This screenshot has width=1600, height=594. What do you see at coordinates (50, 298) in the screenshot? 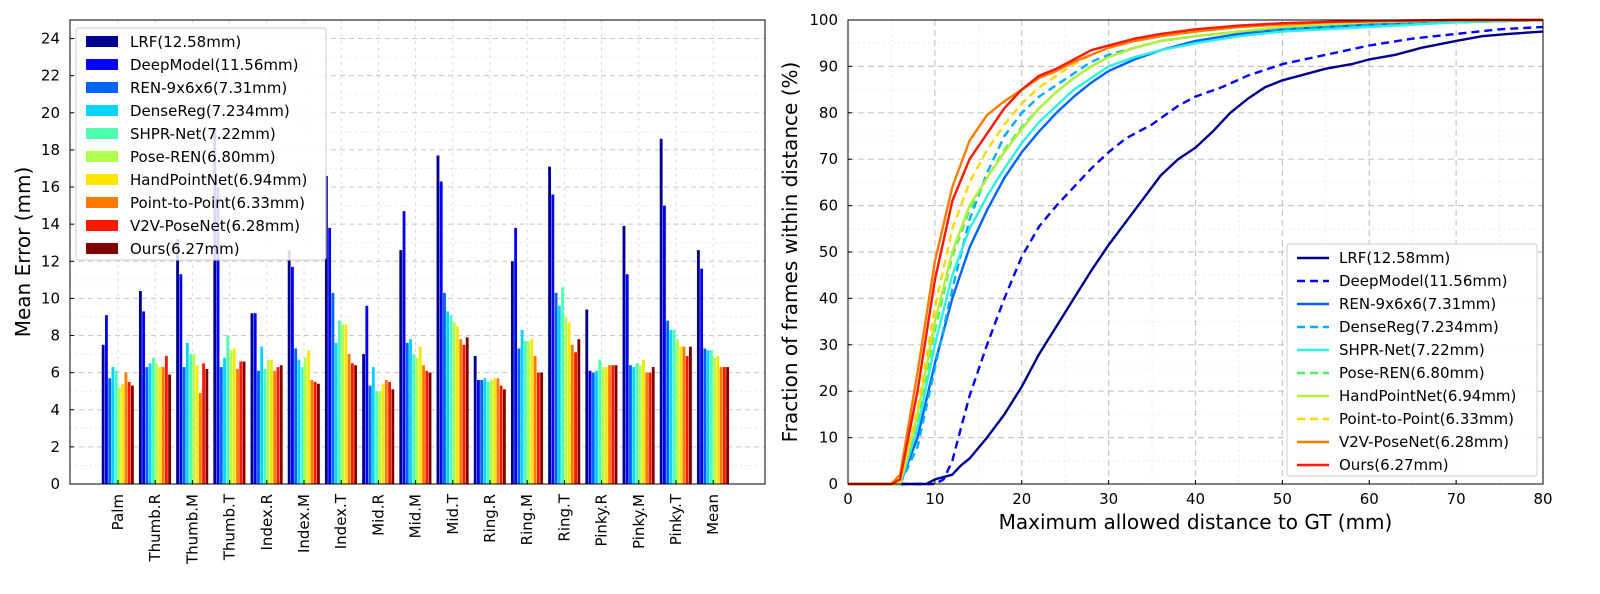
I see `y-tick-label: 10` at bounding box center [50, 298].